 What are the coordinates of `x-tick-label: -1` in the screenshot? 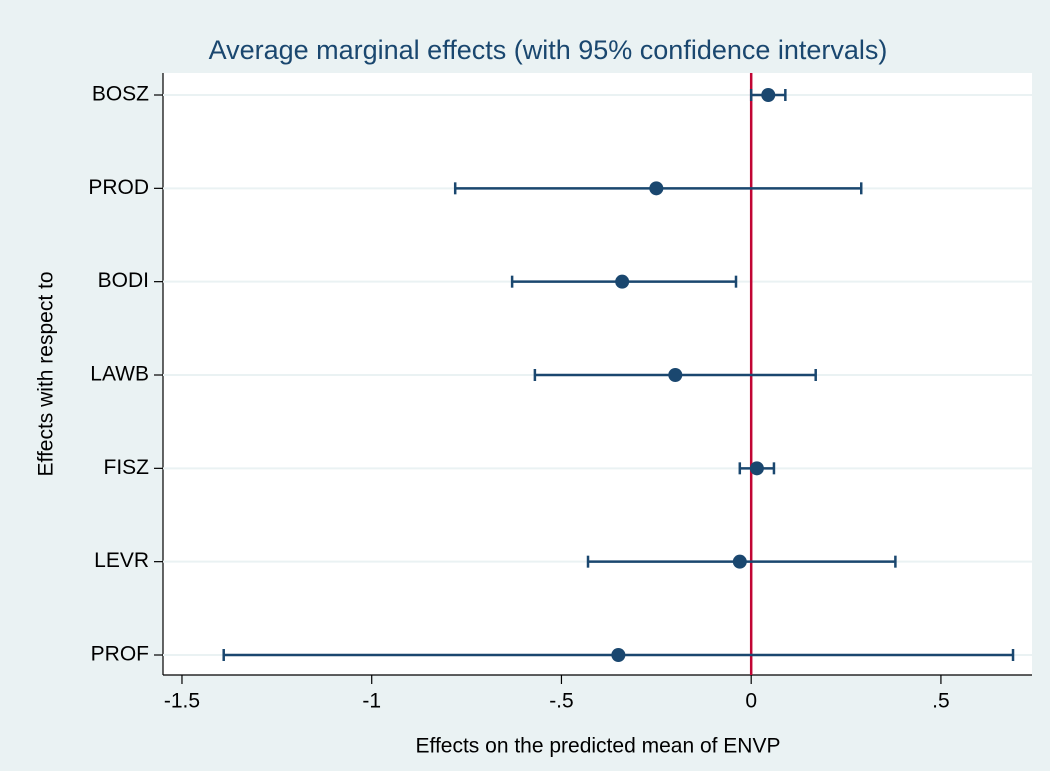 It's located at (371, 701).